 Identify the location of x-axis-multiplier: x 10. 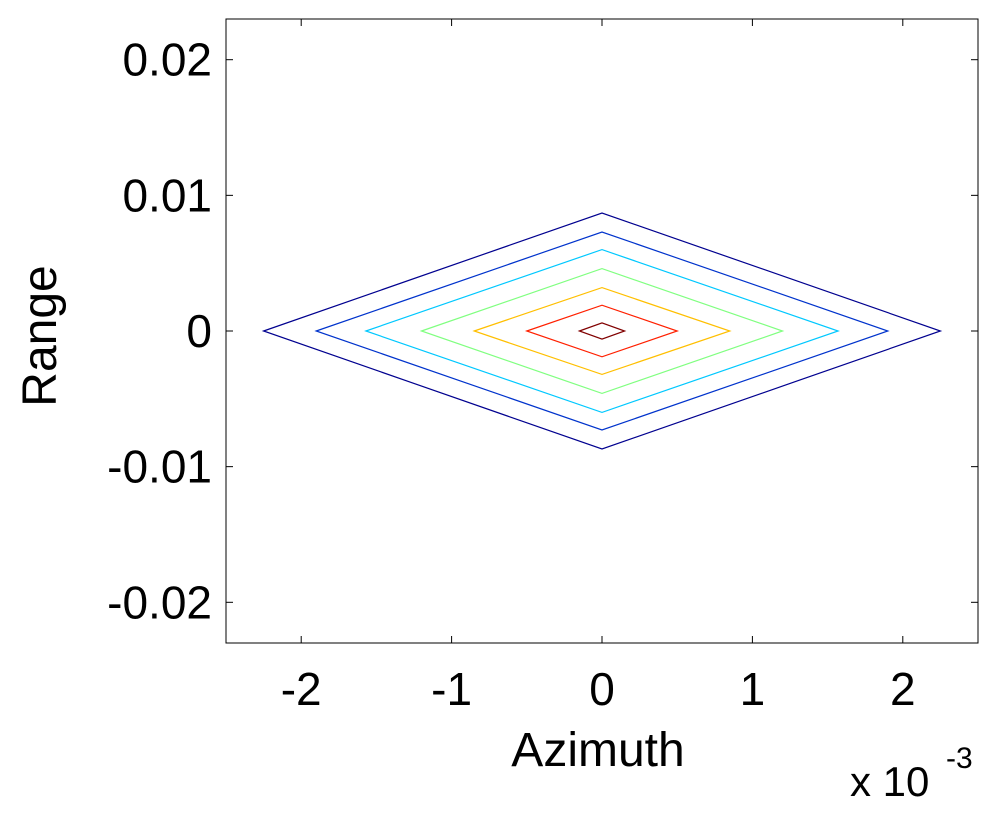
(889, 781).